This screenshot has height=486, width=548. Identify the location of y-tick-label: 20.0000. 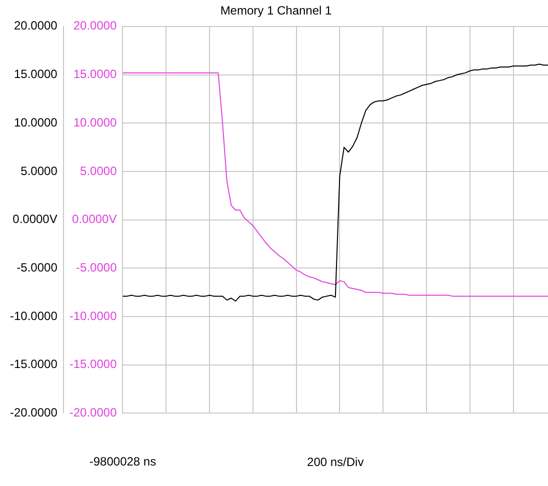
(36, 25).